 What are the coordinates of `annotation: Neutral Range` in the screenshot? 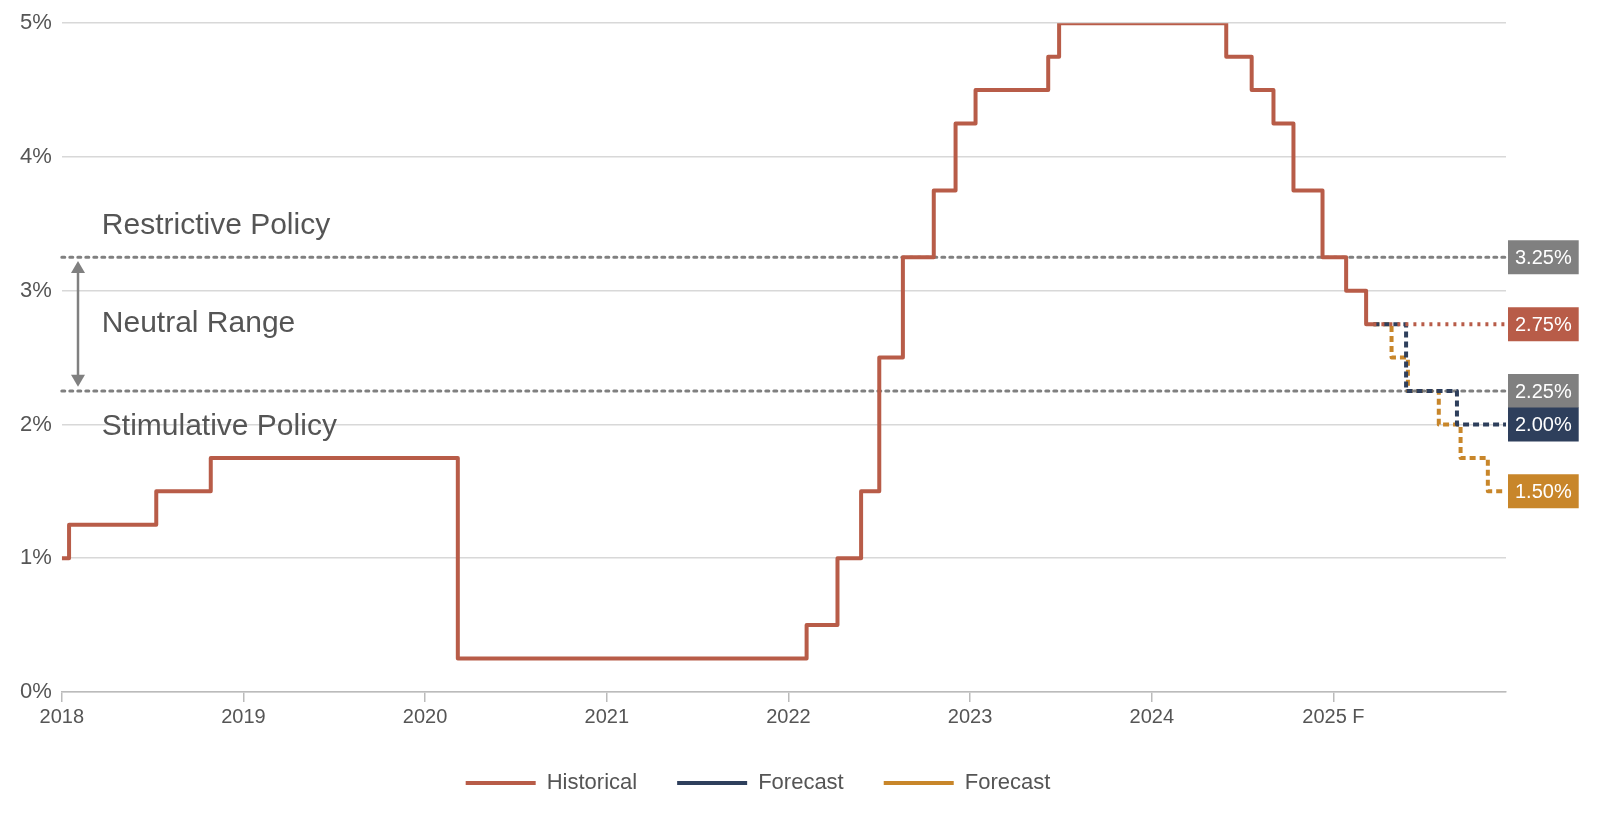 It's located at (198, 322).